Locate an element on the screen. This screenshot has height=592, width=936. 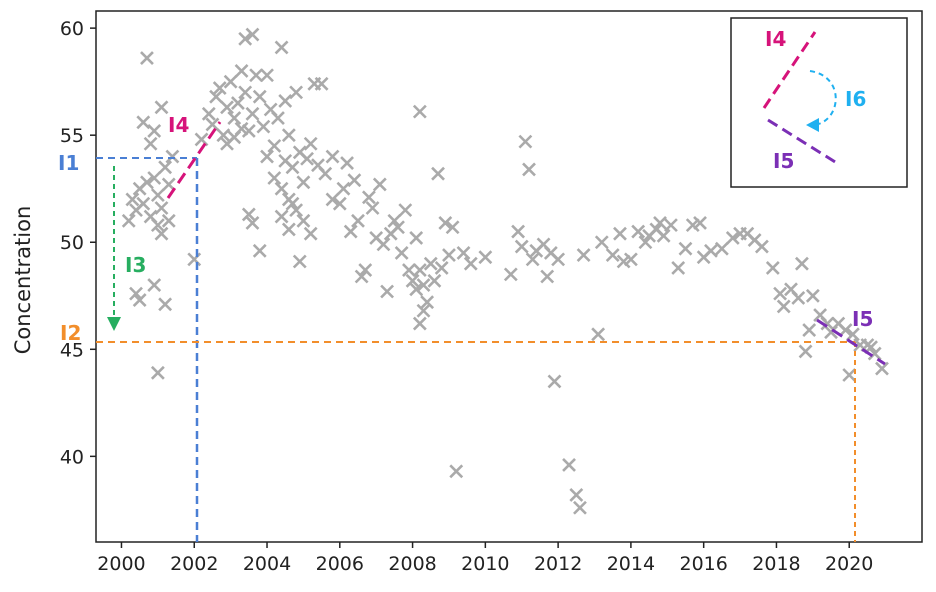
y-tick-label: 45 is located at coordinates (72, 350).